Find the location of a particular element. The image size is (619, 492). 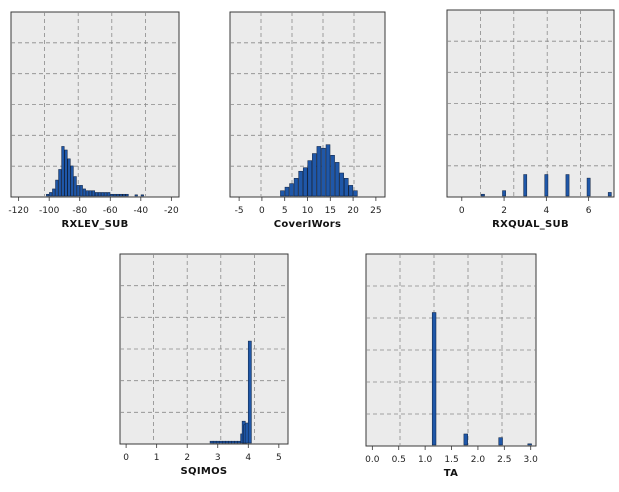

histogram-rxlev-sub: -120 -100 -80 -60 -40 -20 RXLEV_SUB is located at coordinates (98, 132).